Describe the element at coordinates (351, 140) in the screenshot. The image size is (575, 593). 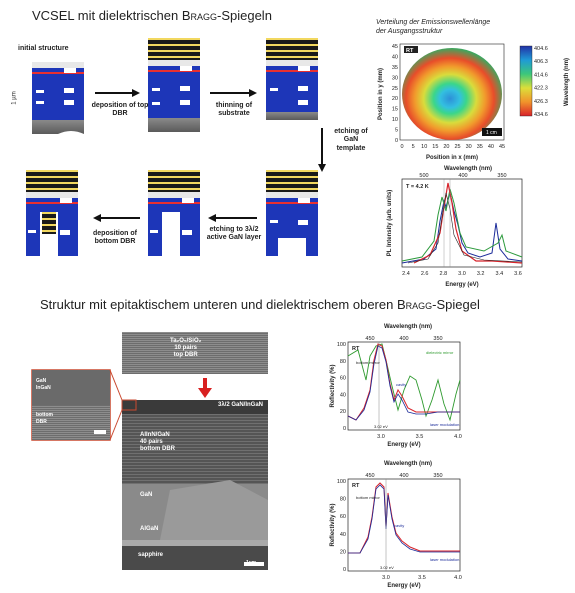
I see `step3-label: etching of GaN template` at that location.